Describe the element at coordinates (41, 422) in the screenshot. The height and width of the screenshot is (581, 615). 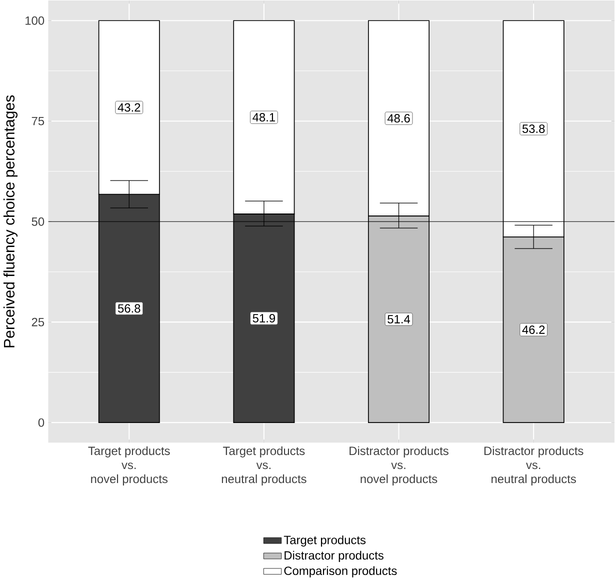
I see `y-tick-label: 0` at that location.